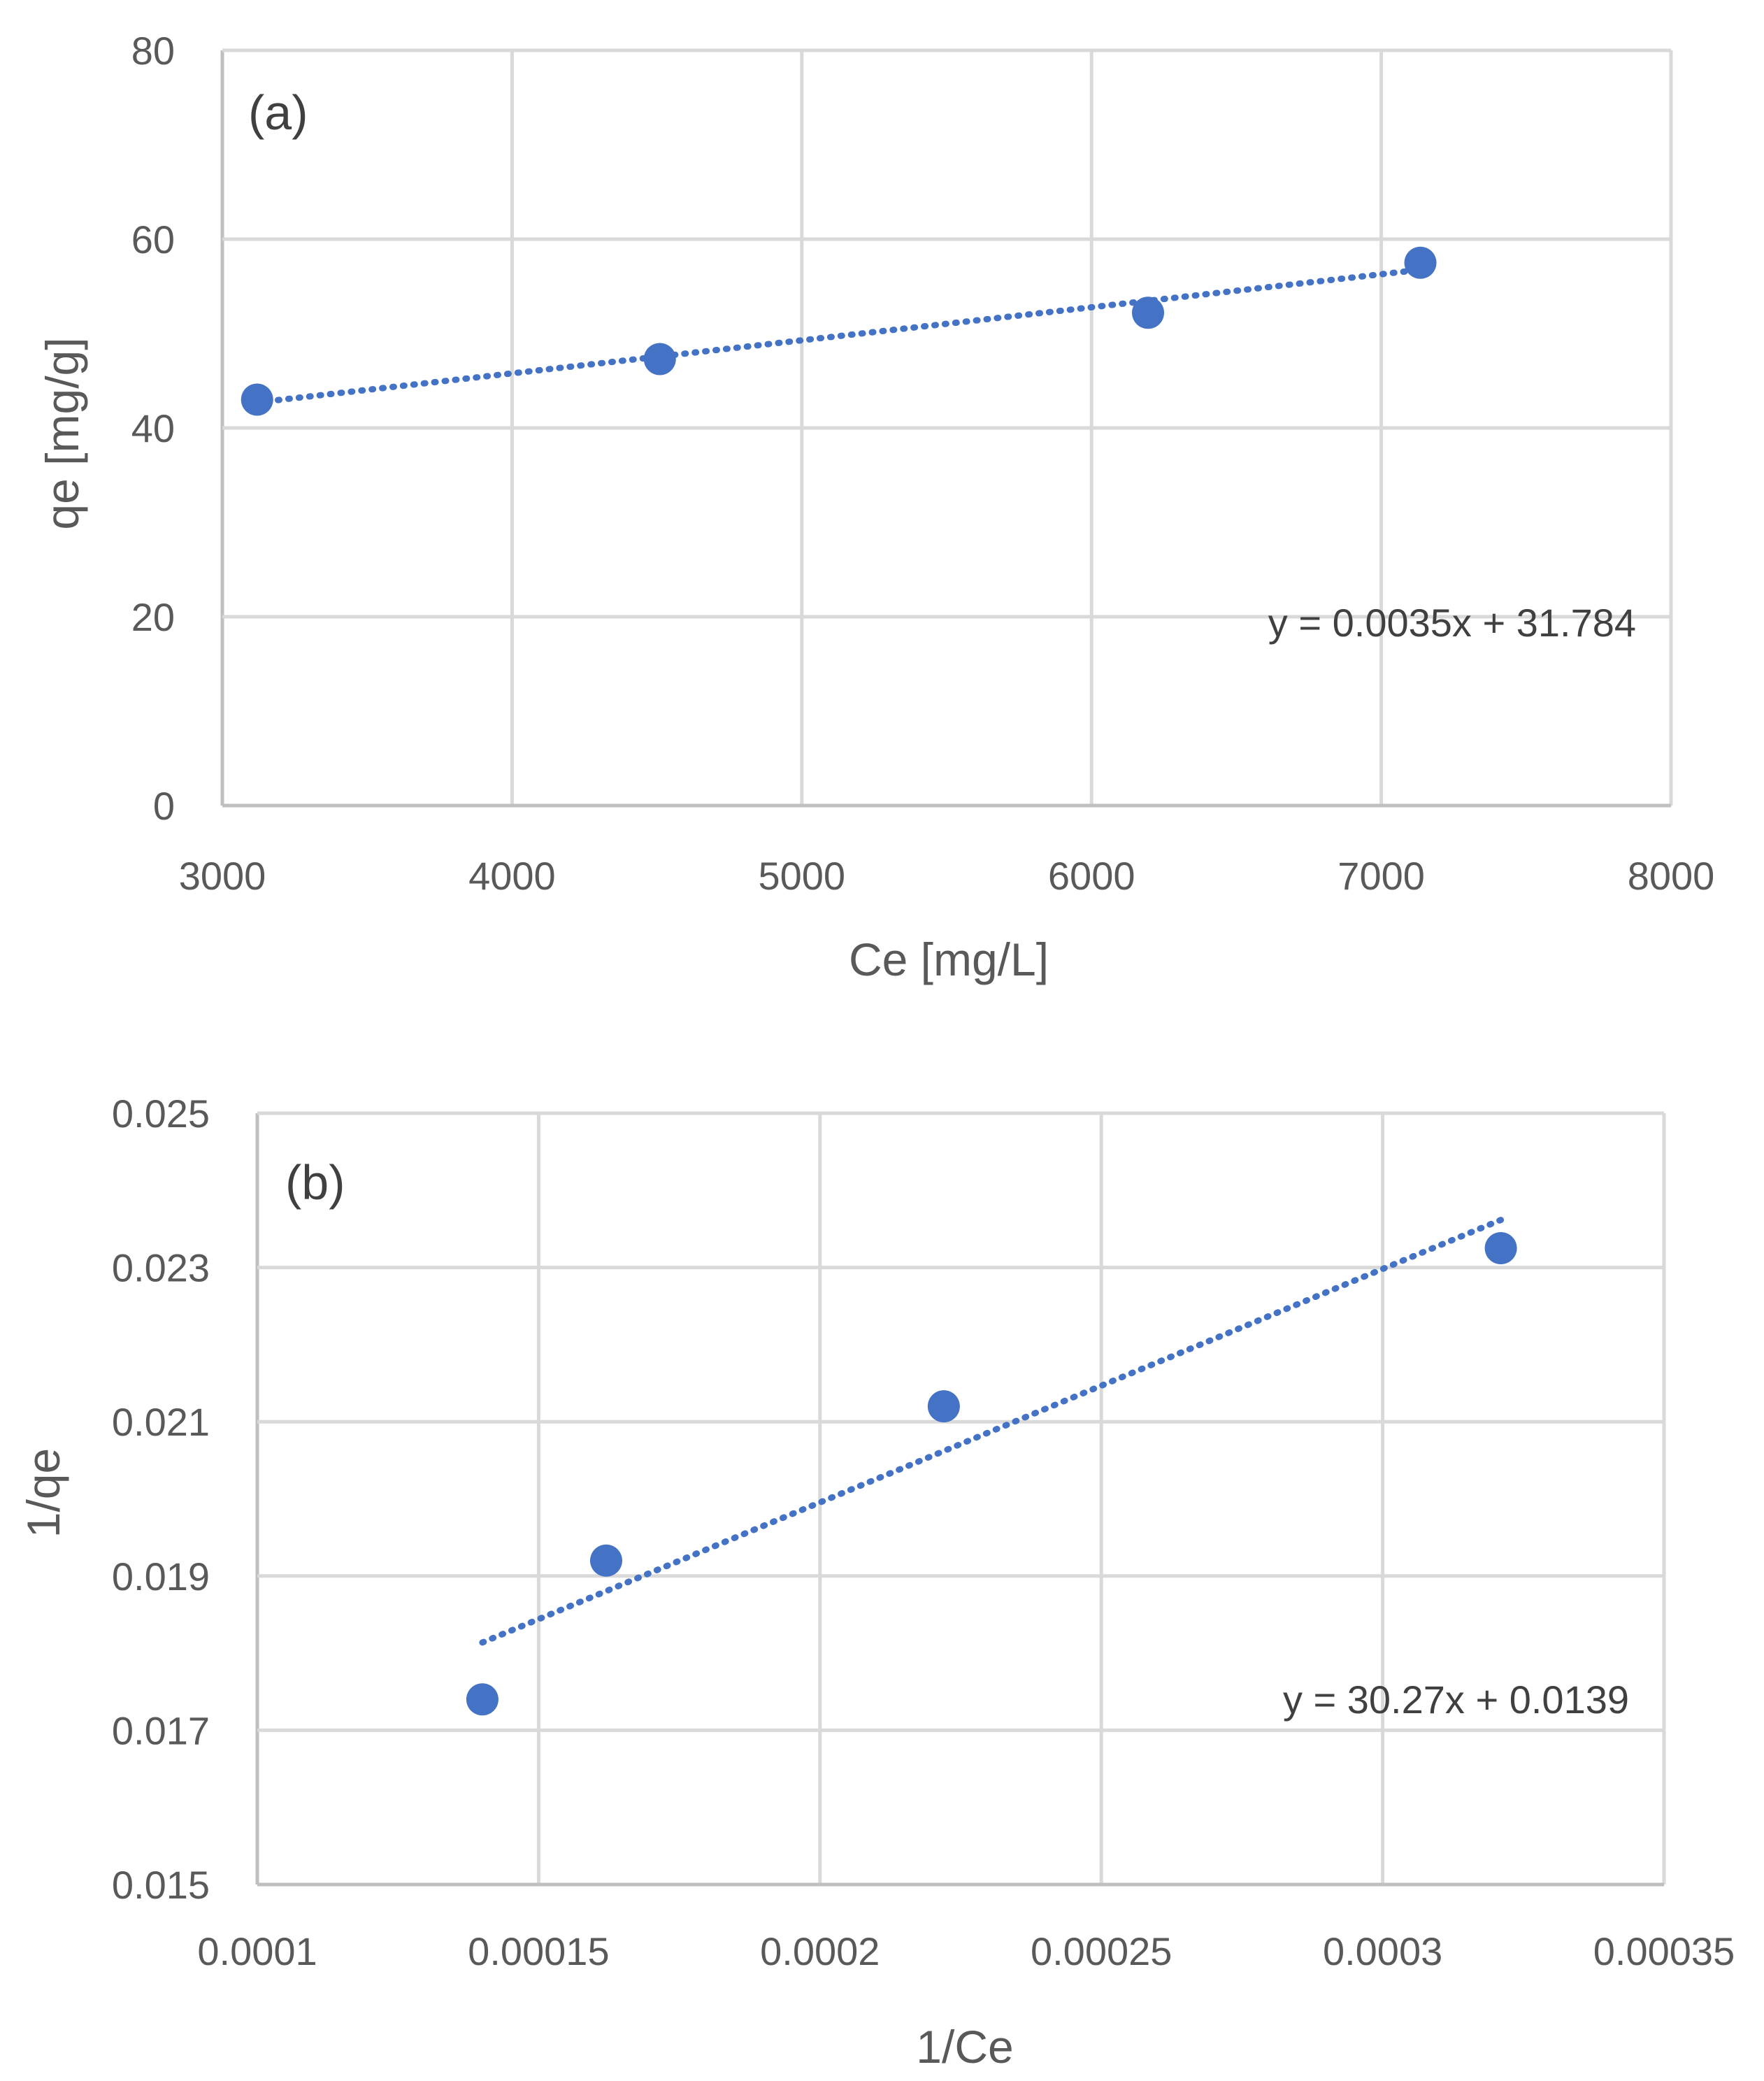 The width and height of the screenshot is (1764, 2081). Describe the element at coordinates (1664, 1951) in the screenshot. I see `panel-b-x-tick-label: 0.00035` at that location.